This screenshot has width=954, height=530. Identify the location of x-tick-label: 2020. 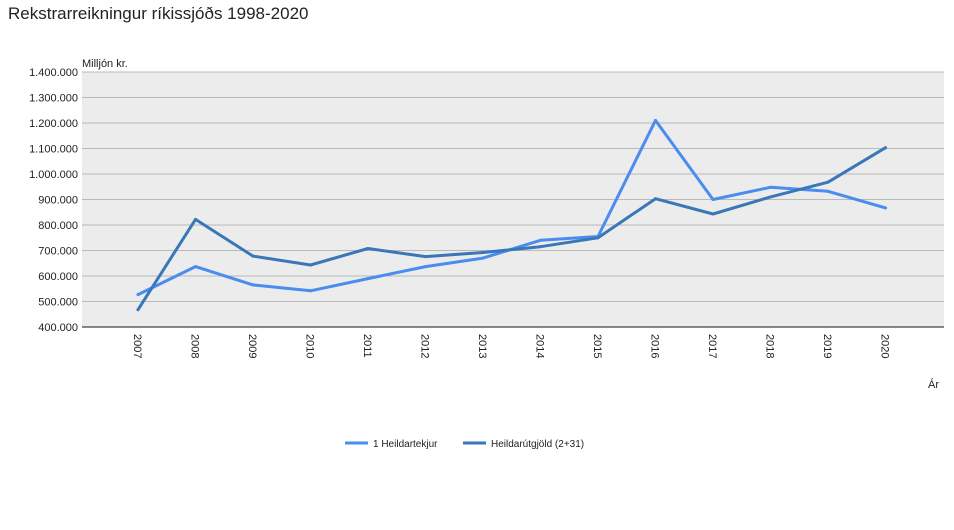
(885, 346).